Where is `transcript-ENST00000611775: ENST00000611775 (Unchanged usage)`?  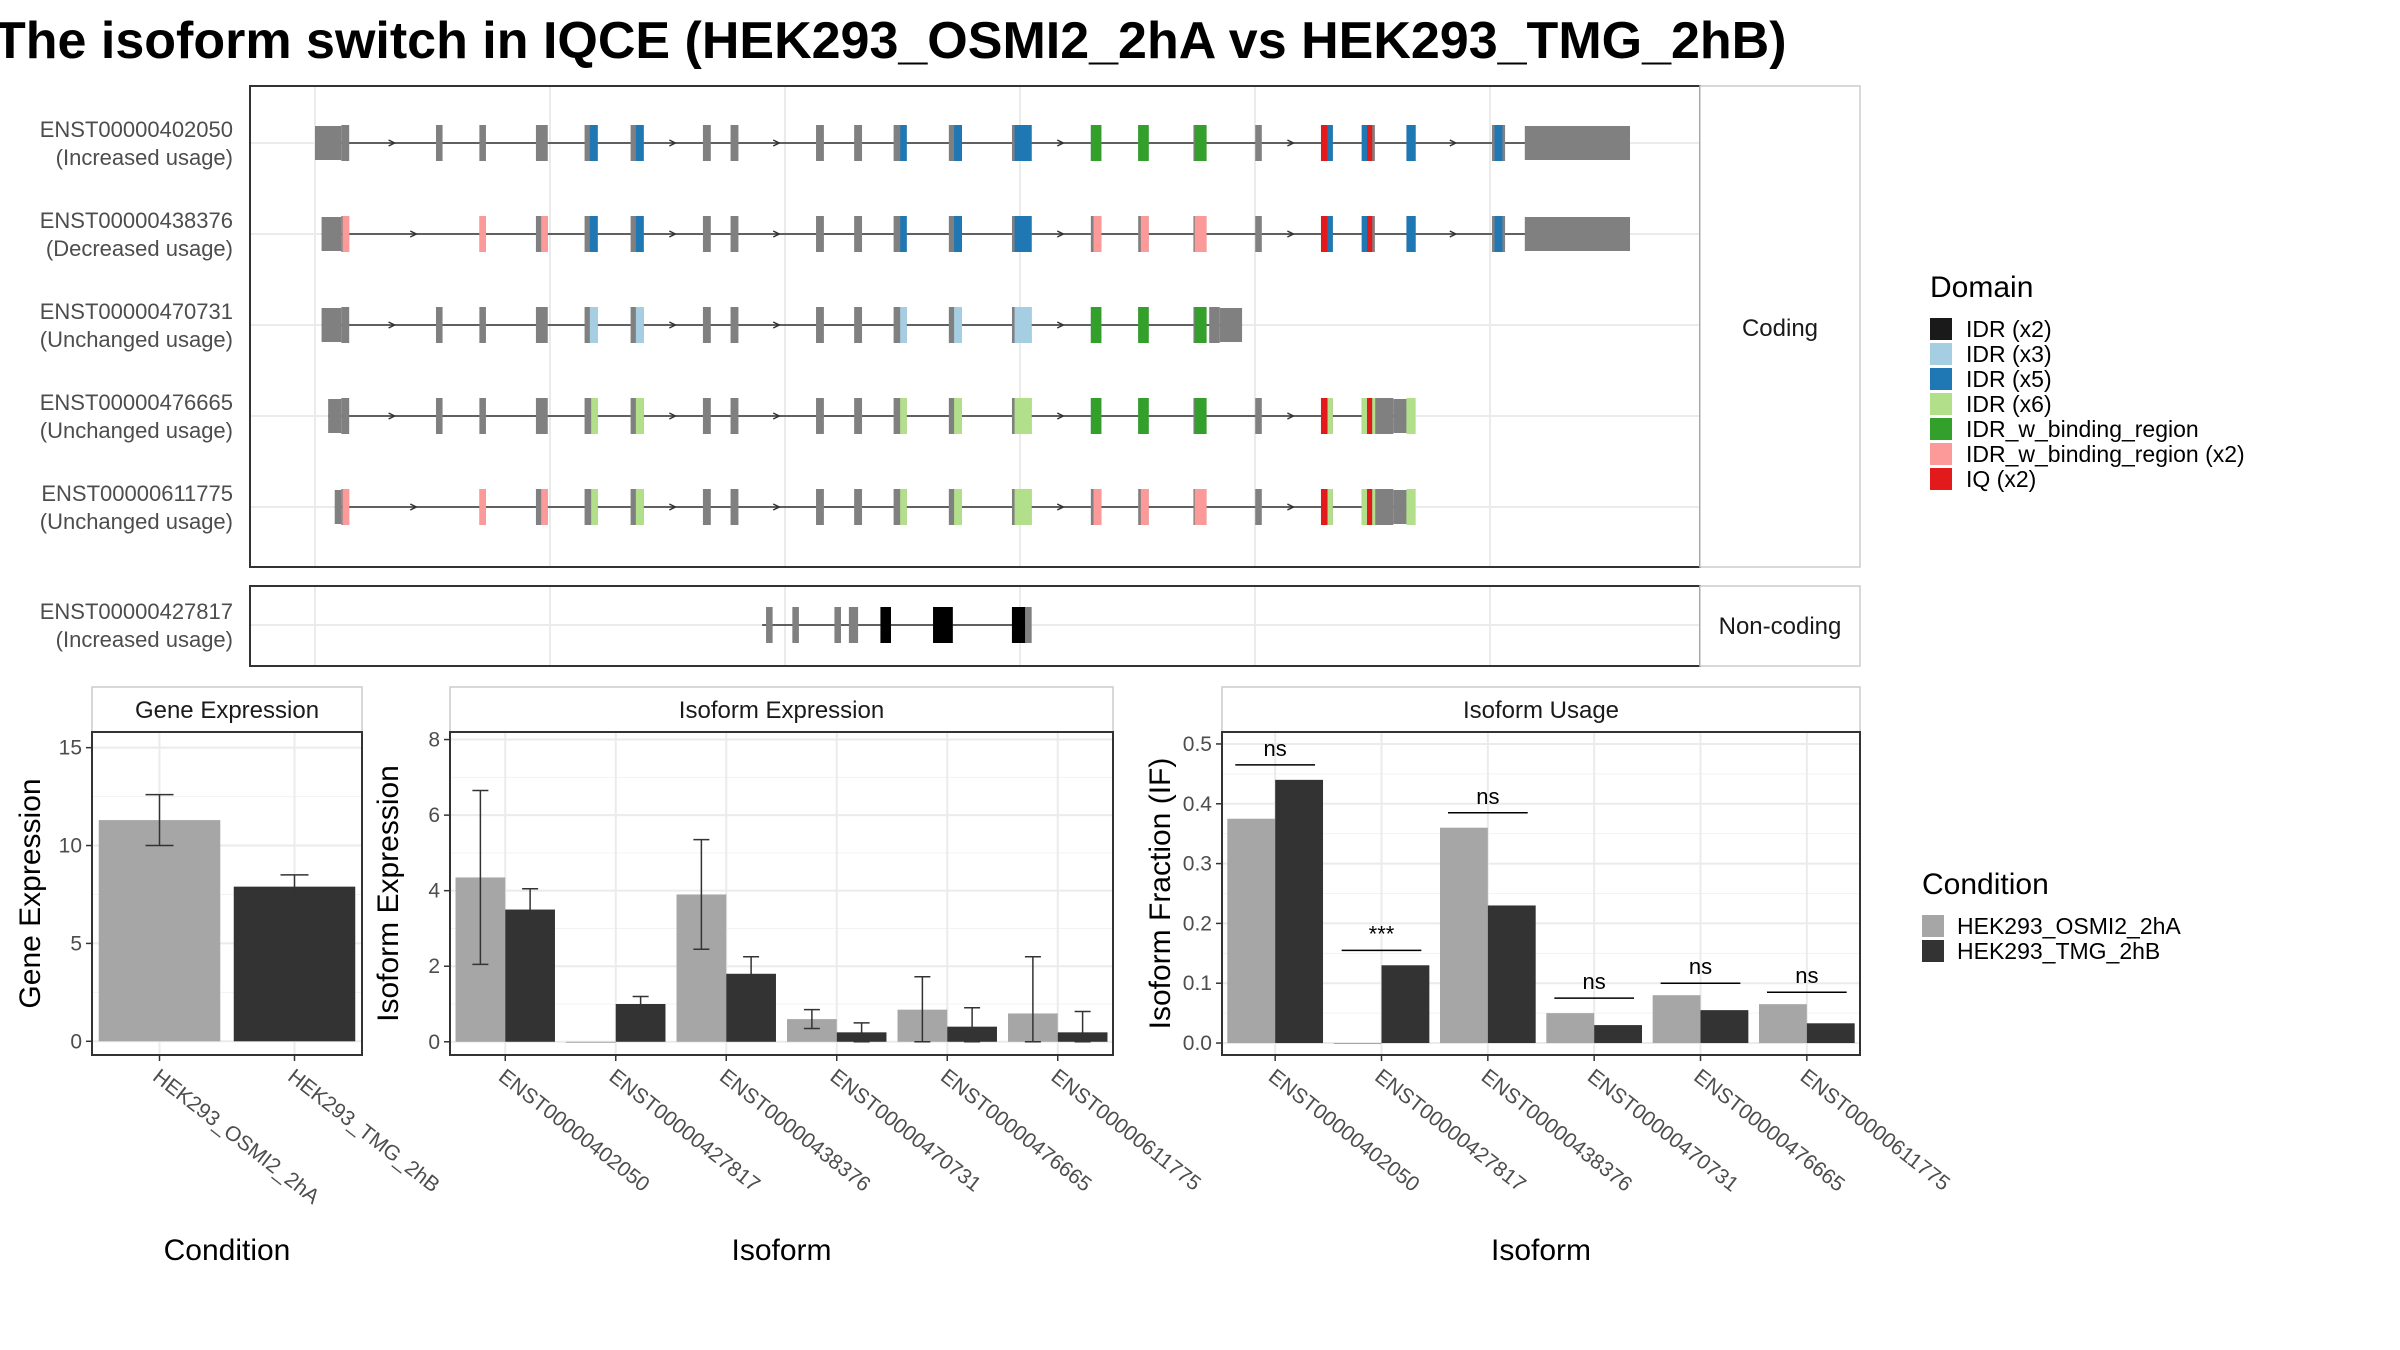 transcript-ENST00000611775: ENST00000611775 (Unchanged usage) is located at coordinates (728, 507).